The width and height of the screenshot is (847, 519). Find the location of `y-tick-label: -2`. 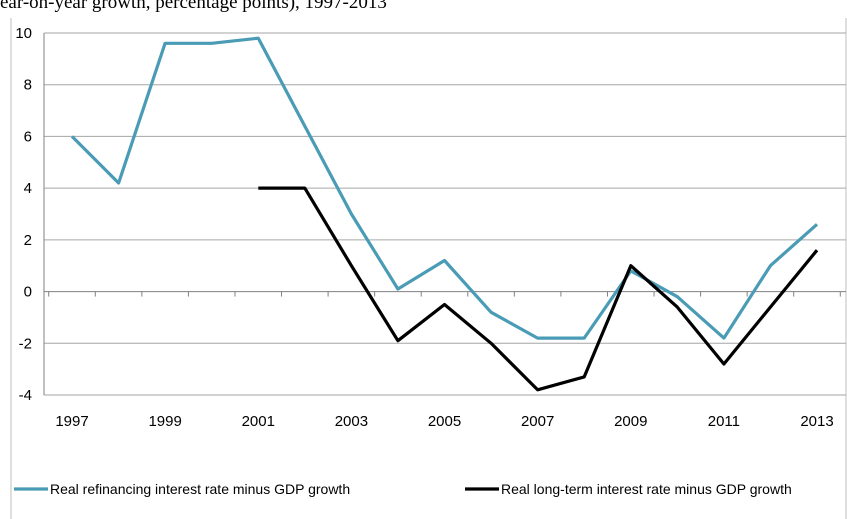

y-tick-label: -2 is located at coordinates (25, 343).